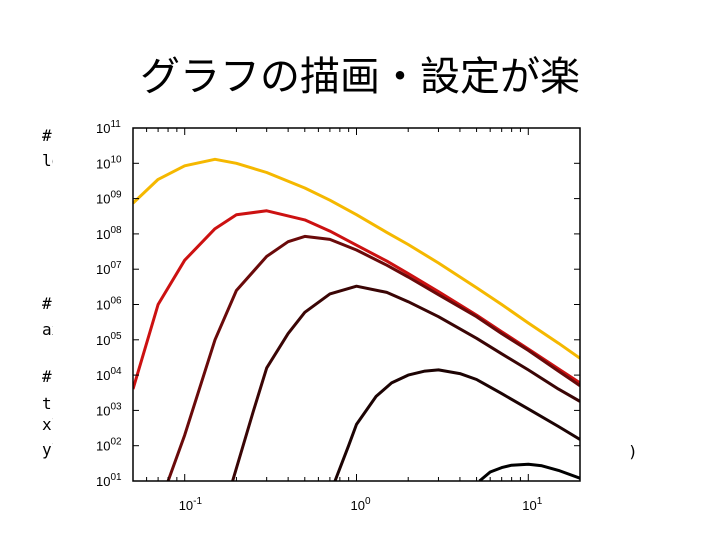 The width and height of the screenshot is (720, 540). What do you see at coordinates (109, 409) in the screenshot?
I see `y-tick-label: 1003` at bounding box center [109, 409].